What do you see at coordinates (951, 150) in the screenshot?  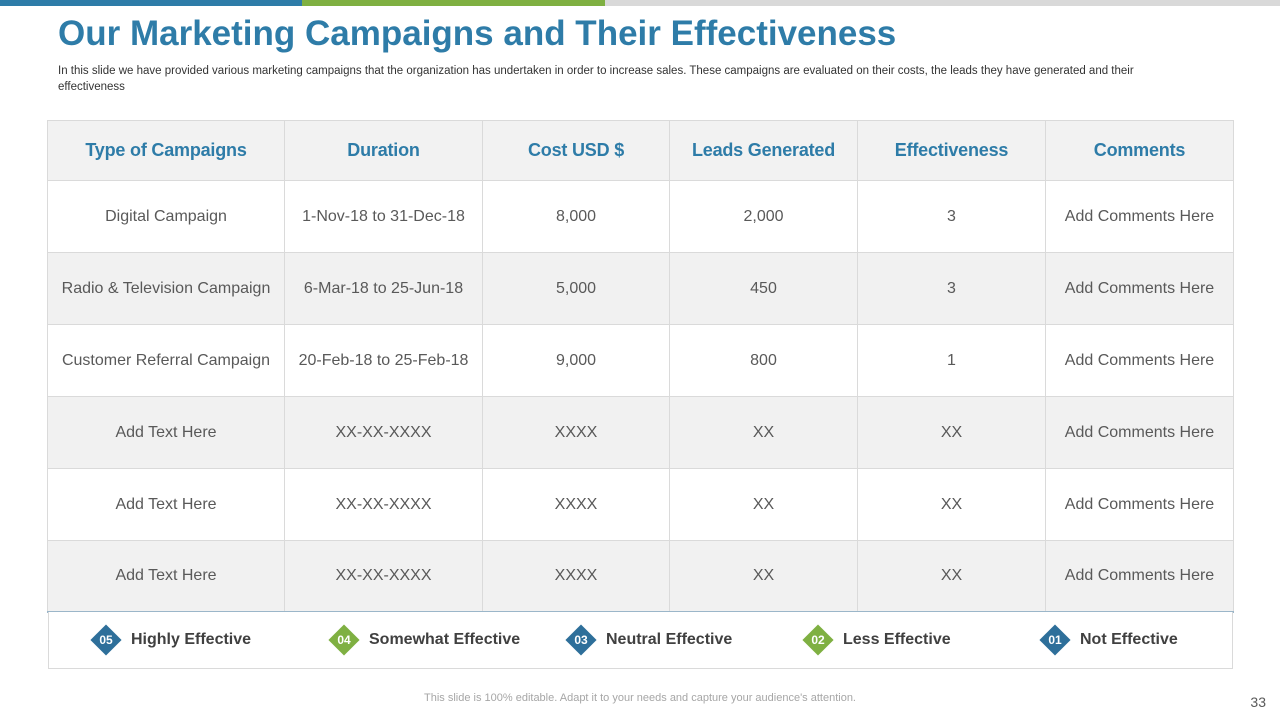 I see `header-effectiveness: Effectiveness` at bounding box center [951, 150].